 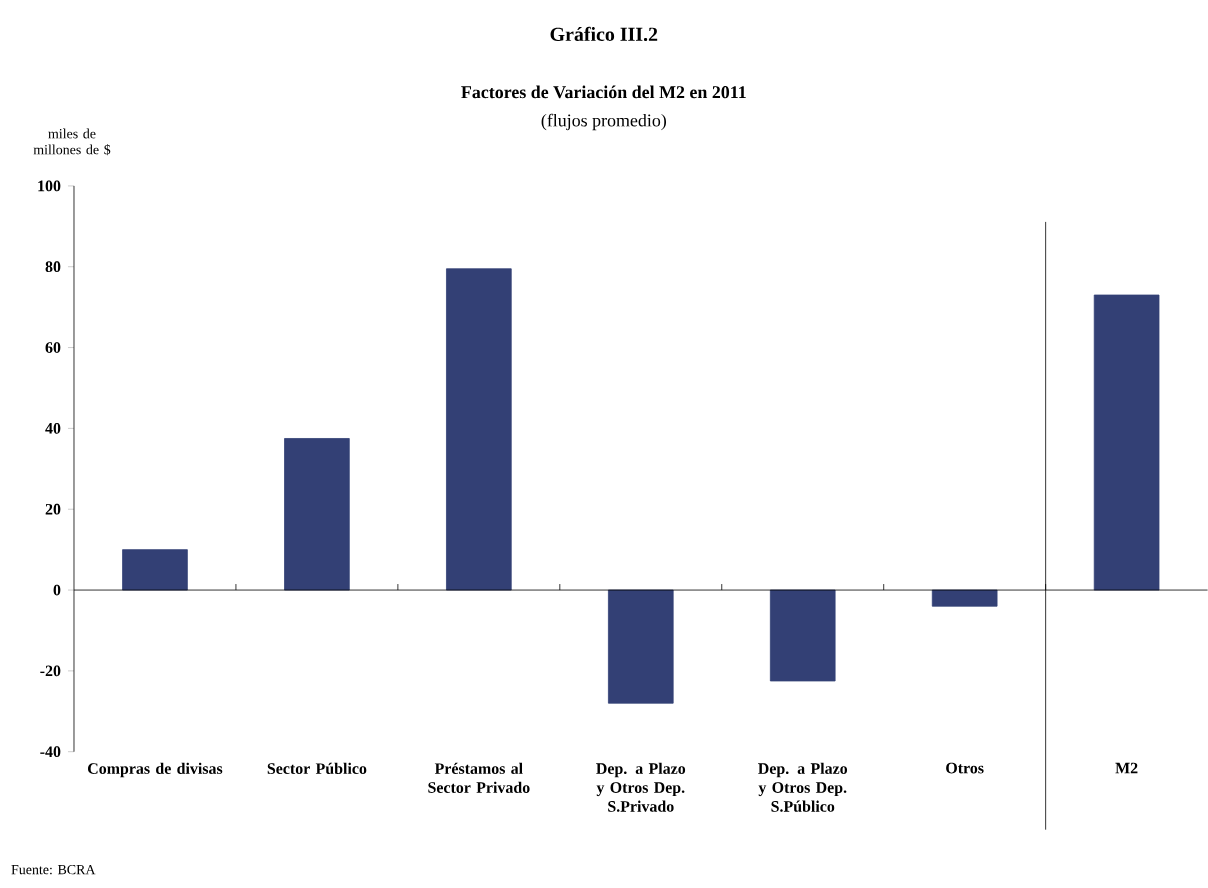 What do you see at coordinates (604, 34) in the screenshot?
I see `chart-title: Gráfico III.2` at bounding box center [604, 34].